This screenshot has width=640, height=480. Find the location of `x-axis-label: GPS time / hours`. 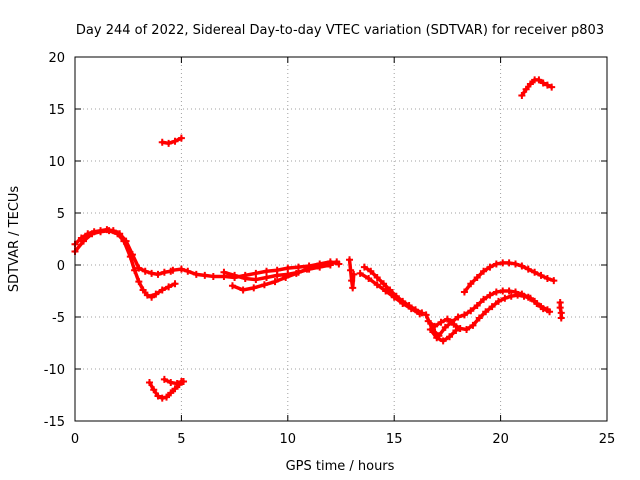

x-axis-label: GPS time / hours is located at coordinates (340, 466).